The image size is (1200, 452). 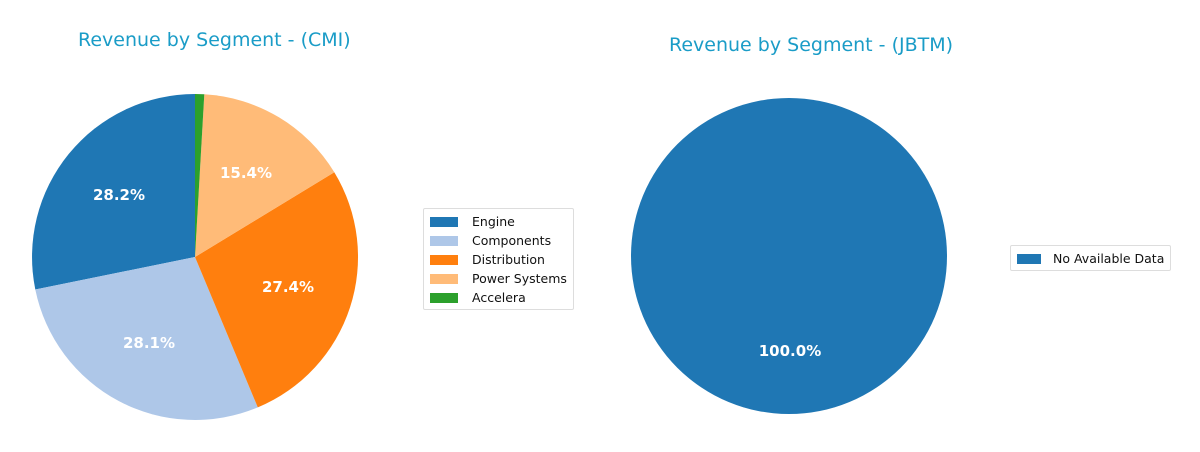 I want to click on cmi-slice-power-systems, so click(x=265, y=175).